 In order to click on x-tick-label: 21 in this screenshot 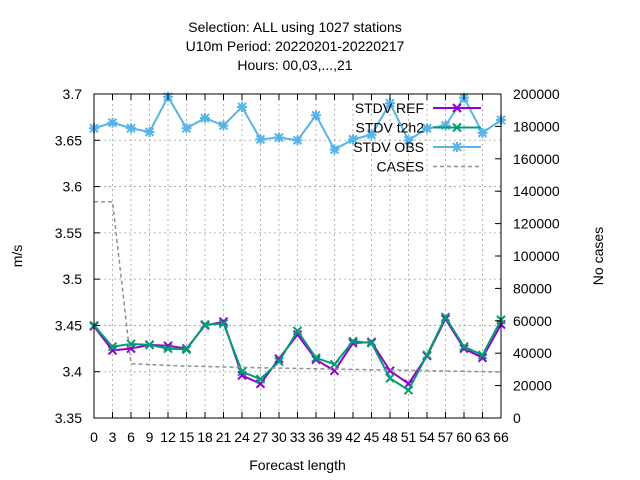, I will do `click(224, 437)`.